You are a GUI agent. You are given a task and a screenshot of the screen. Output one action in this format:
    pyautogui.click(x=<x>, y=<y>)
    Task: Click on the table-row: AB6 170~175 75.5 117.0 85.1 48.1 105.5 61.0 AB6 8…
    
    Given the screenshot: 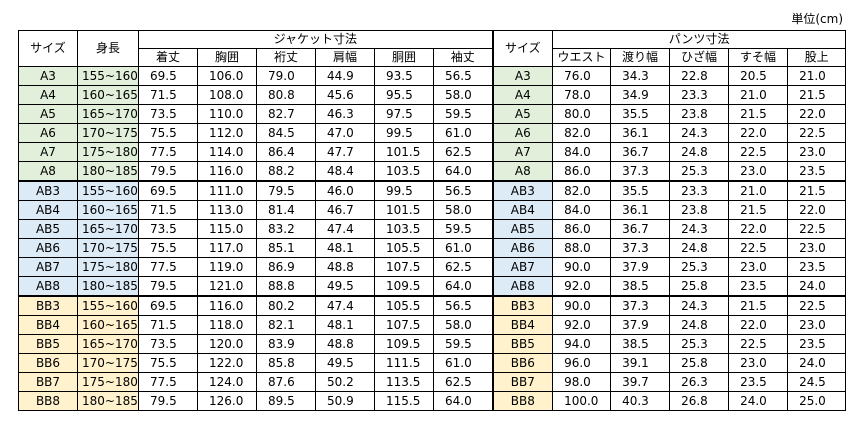 What is the action you would take?
    pyautogui.click(x=432, y=248)
    